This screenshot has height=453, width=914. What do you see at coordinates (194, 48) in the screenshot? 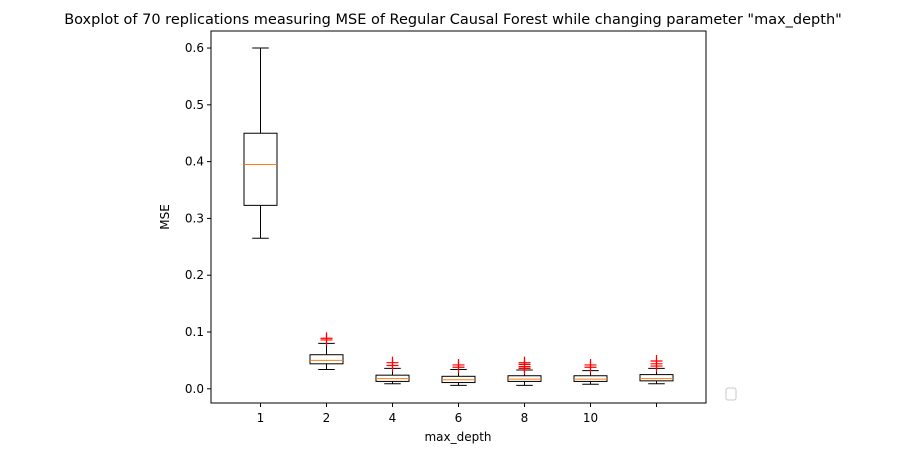
I see `y-tick-label: 0.6` at bounding box center [194, 48].